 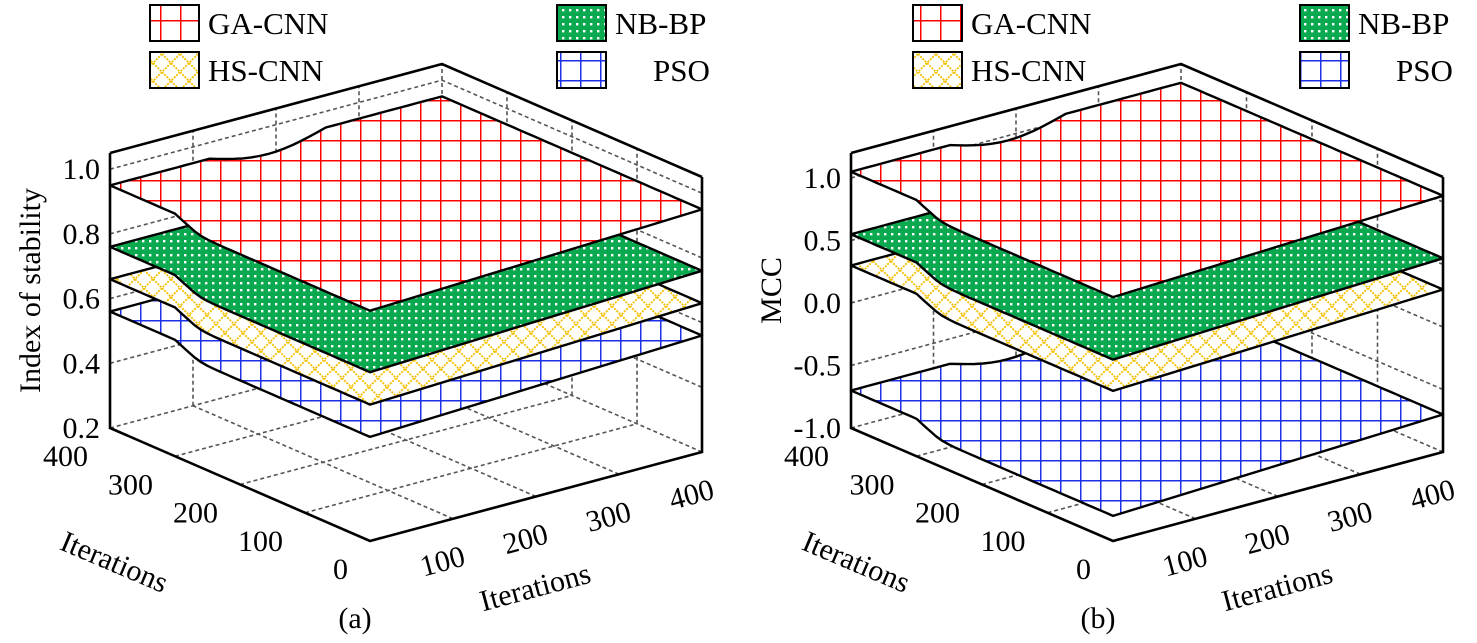 I want to click on z-axis-label: MCC, so click(x=771, y=290).